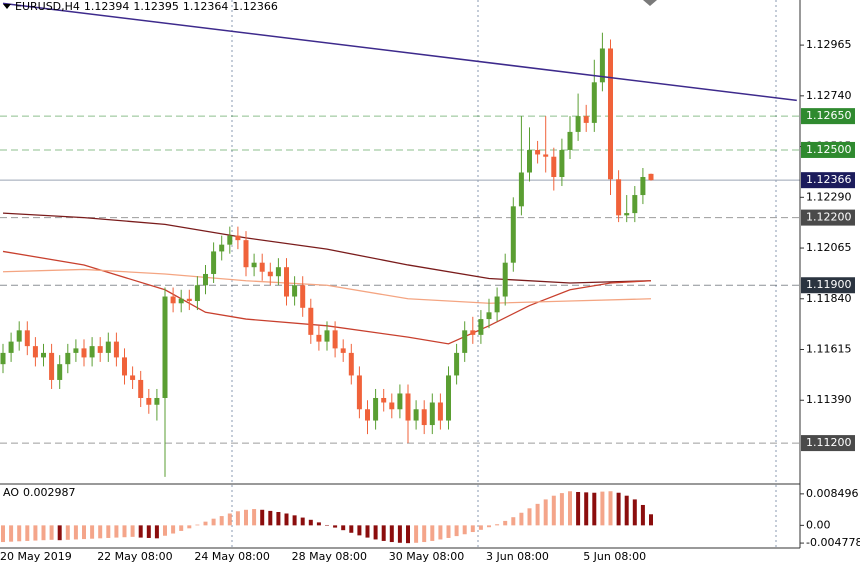 The width and height of the screenshot is (860, 565). Describe the element at coordinates (39, 492) in the screenshot. I see `indicator-header: AO 0.002987` at that location.